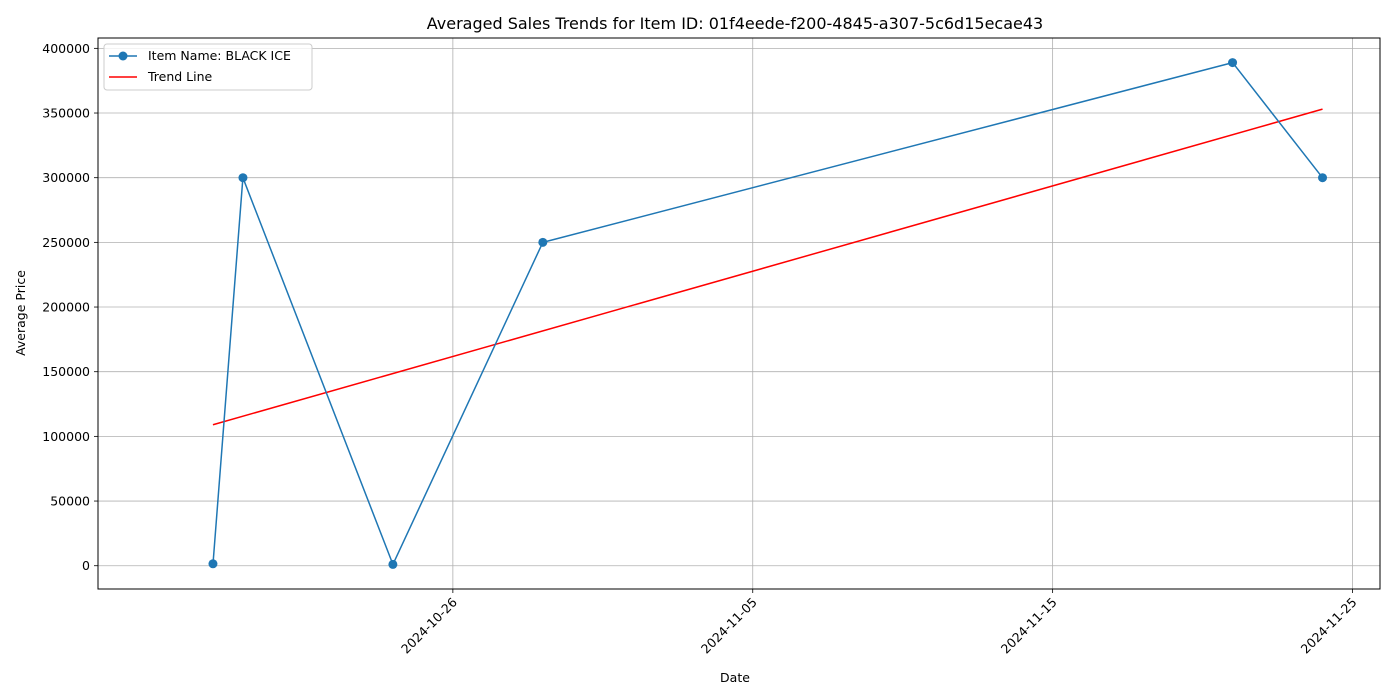 The image size is (1400, 700). What do you see at coordinates (20, 313) in the screenshot?
I see `y-axis-label: Average Price` at bounding box center [20, 313].